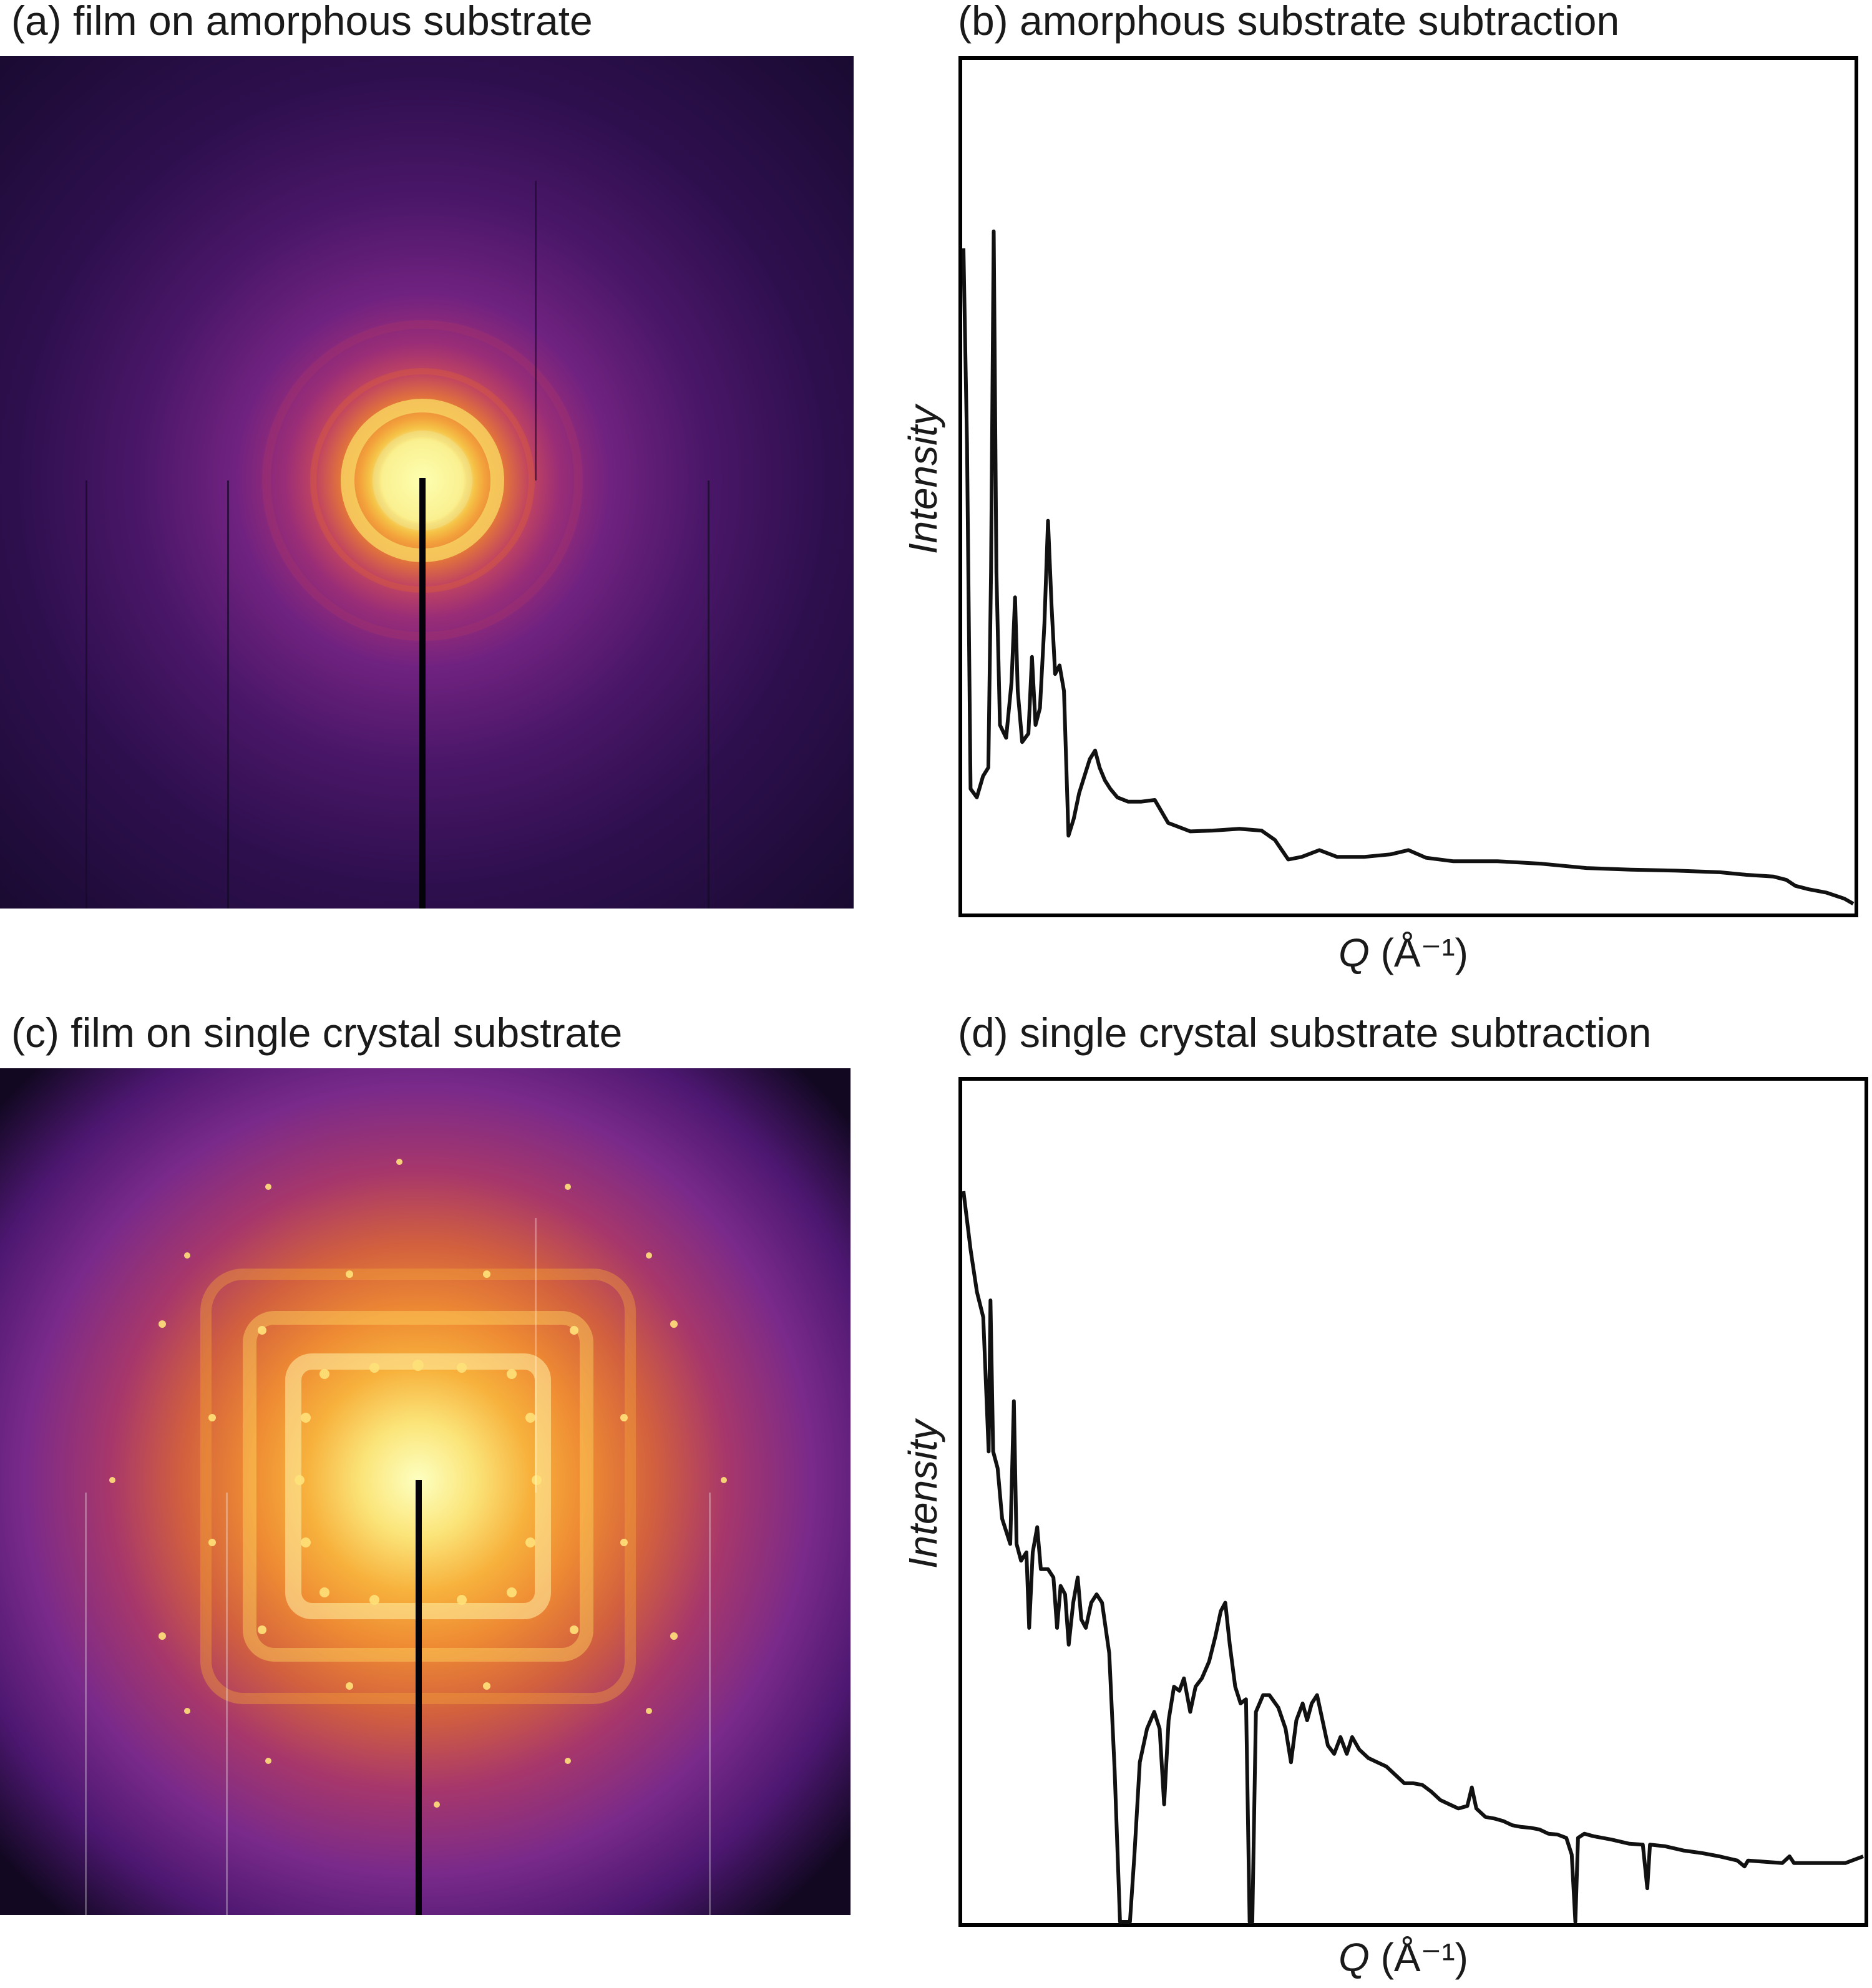  Describe the element at coordinates (1354, 1957) in the screenshot. I see `plot-d-xlabel-symbol: Q` at that location.